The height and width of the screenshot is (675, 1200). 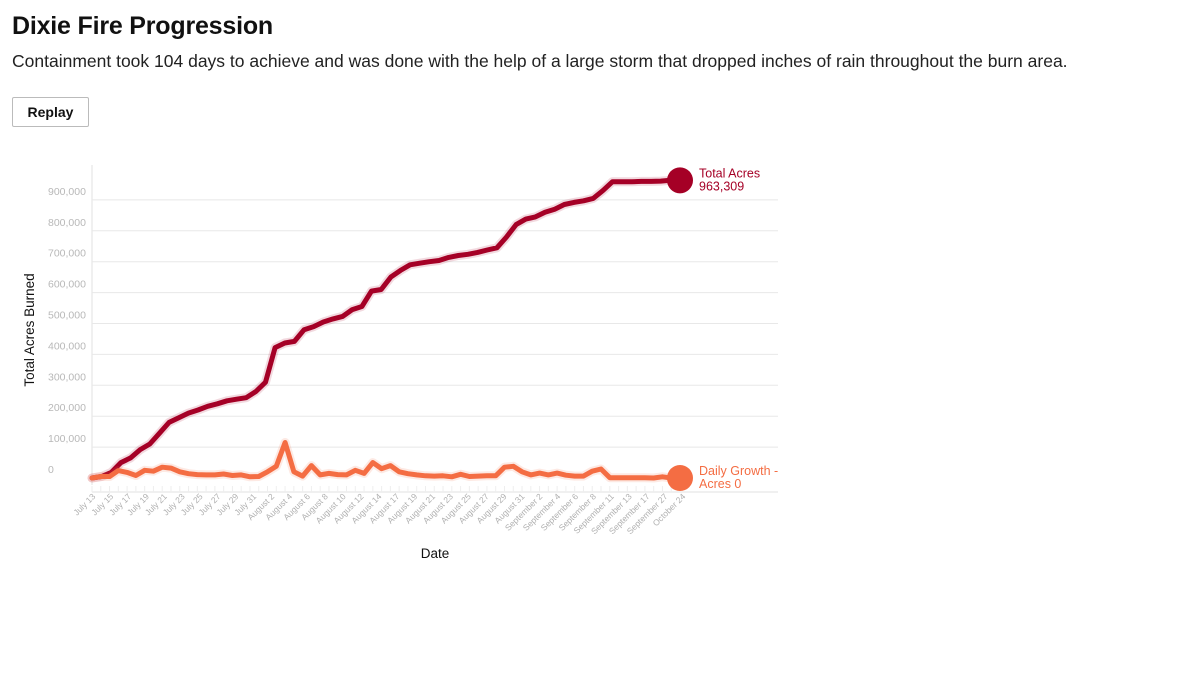 I want to click on y-tick-label: 600,000, so click(x=67, y=285).